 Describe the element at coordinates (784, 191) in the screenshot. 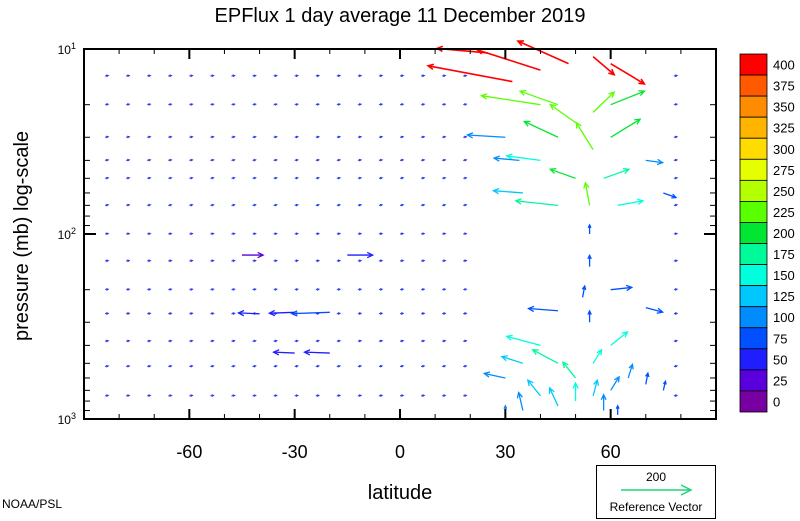

I see `colorbar-label: 250` at that location.